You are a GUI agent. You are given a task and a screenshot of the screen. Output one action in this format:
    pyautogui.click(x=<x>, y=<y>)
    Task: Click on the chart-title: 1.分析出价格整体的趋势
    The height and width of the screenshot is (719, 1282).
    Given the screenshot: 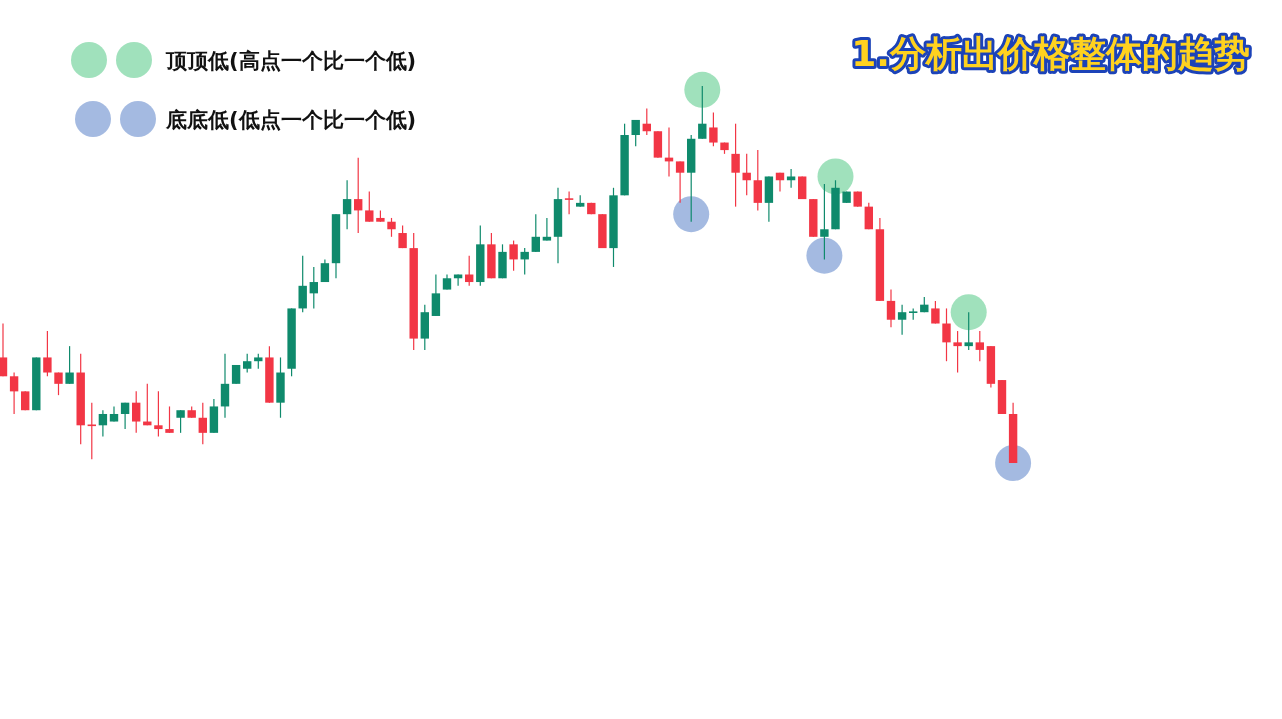 What is the action you would take?
    pyautogui.click(x=1050, y=53)
    